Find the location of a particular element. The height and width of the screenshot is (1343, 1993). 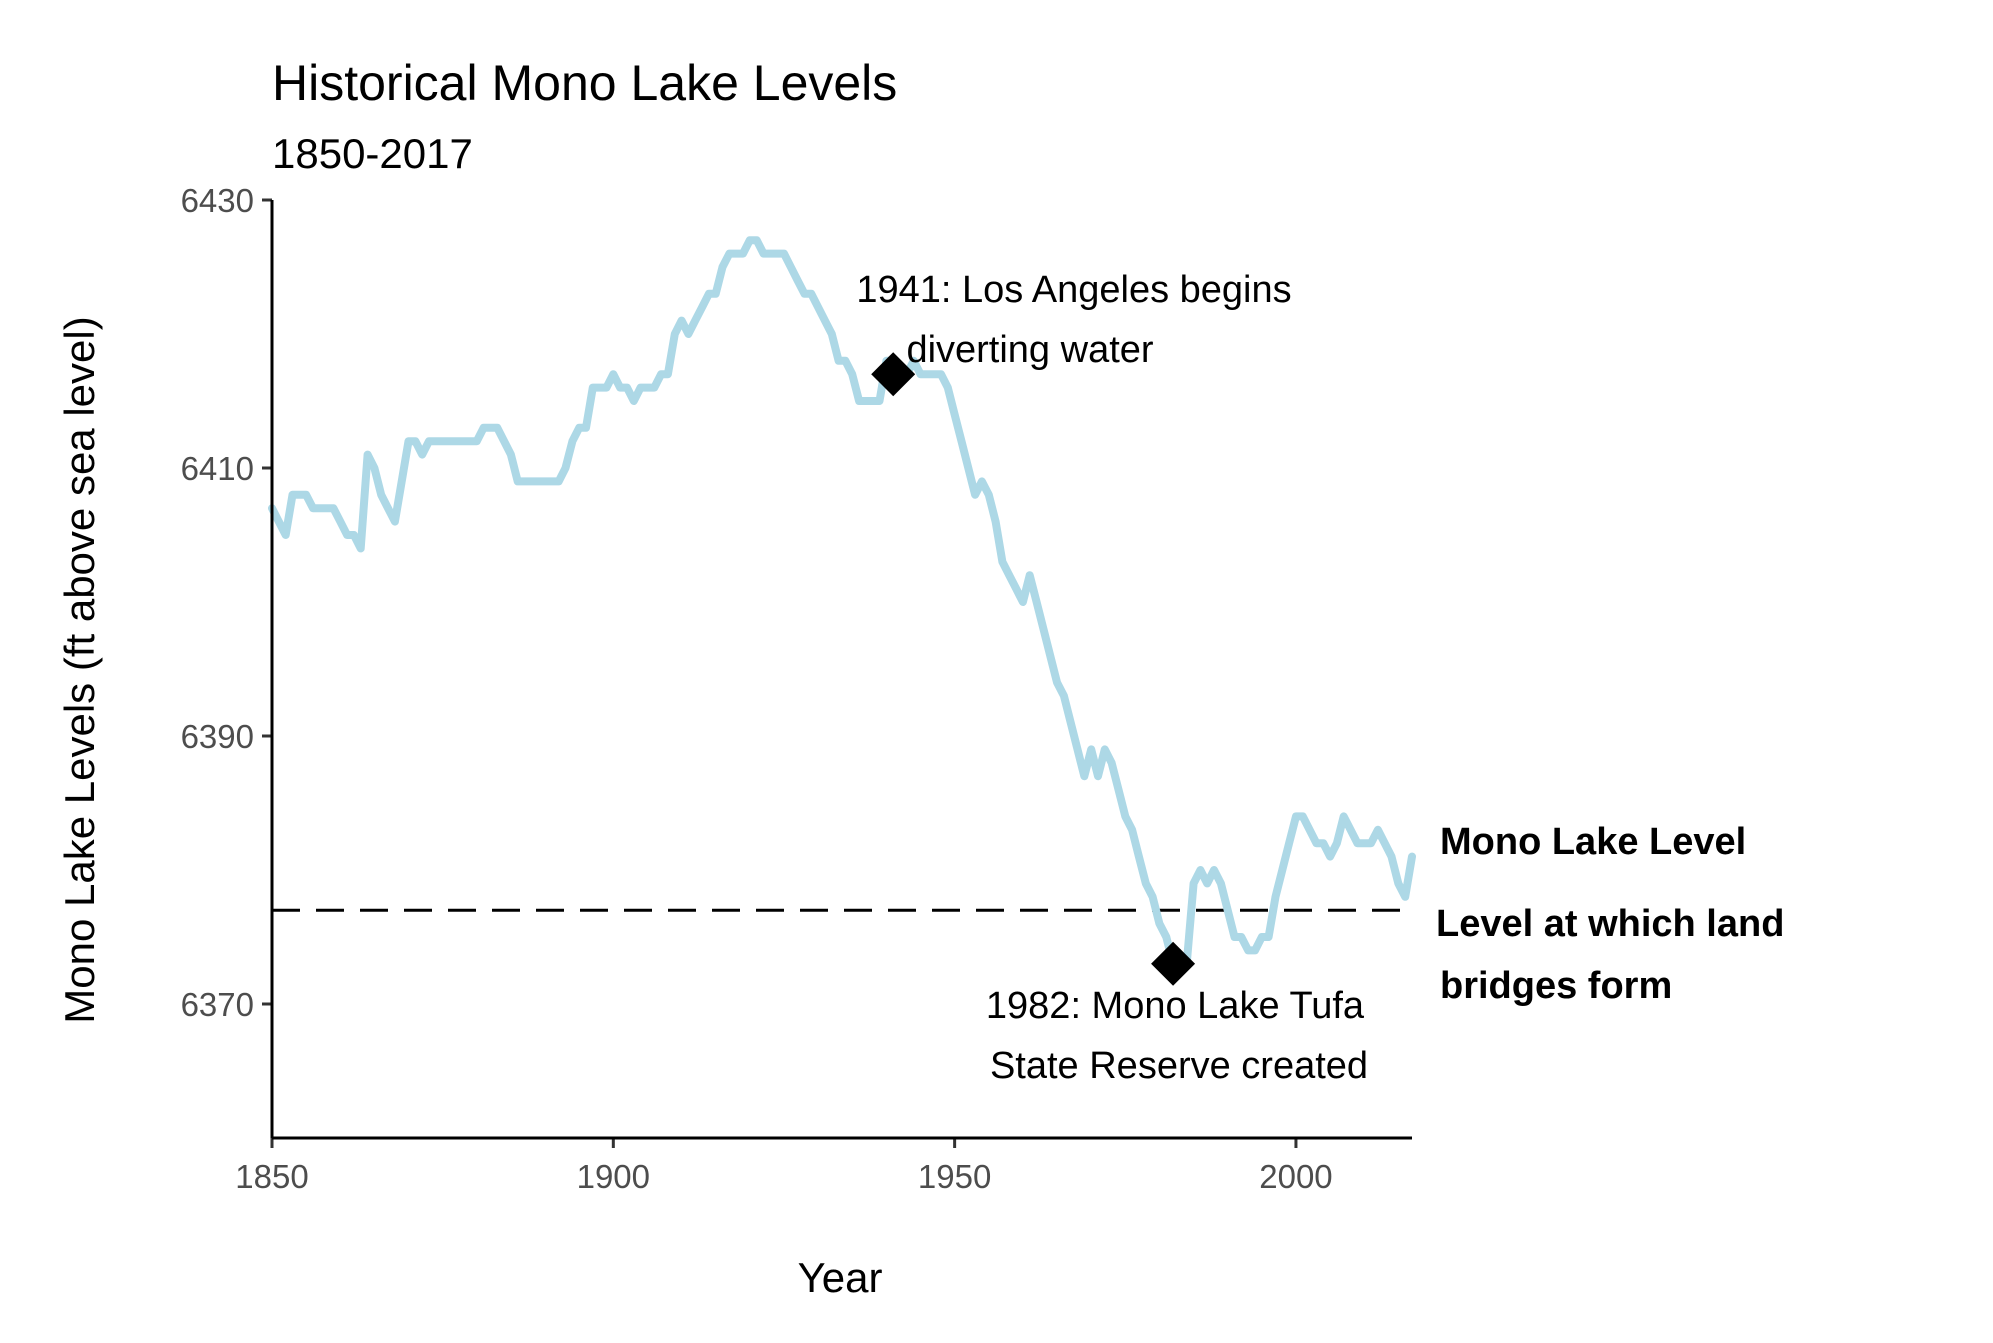

x-tick-label: 2000 is located at coordinates (1295, 1176).